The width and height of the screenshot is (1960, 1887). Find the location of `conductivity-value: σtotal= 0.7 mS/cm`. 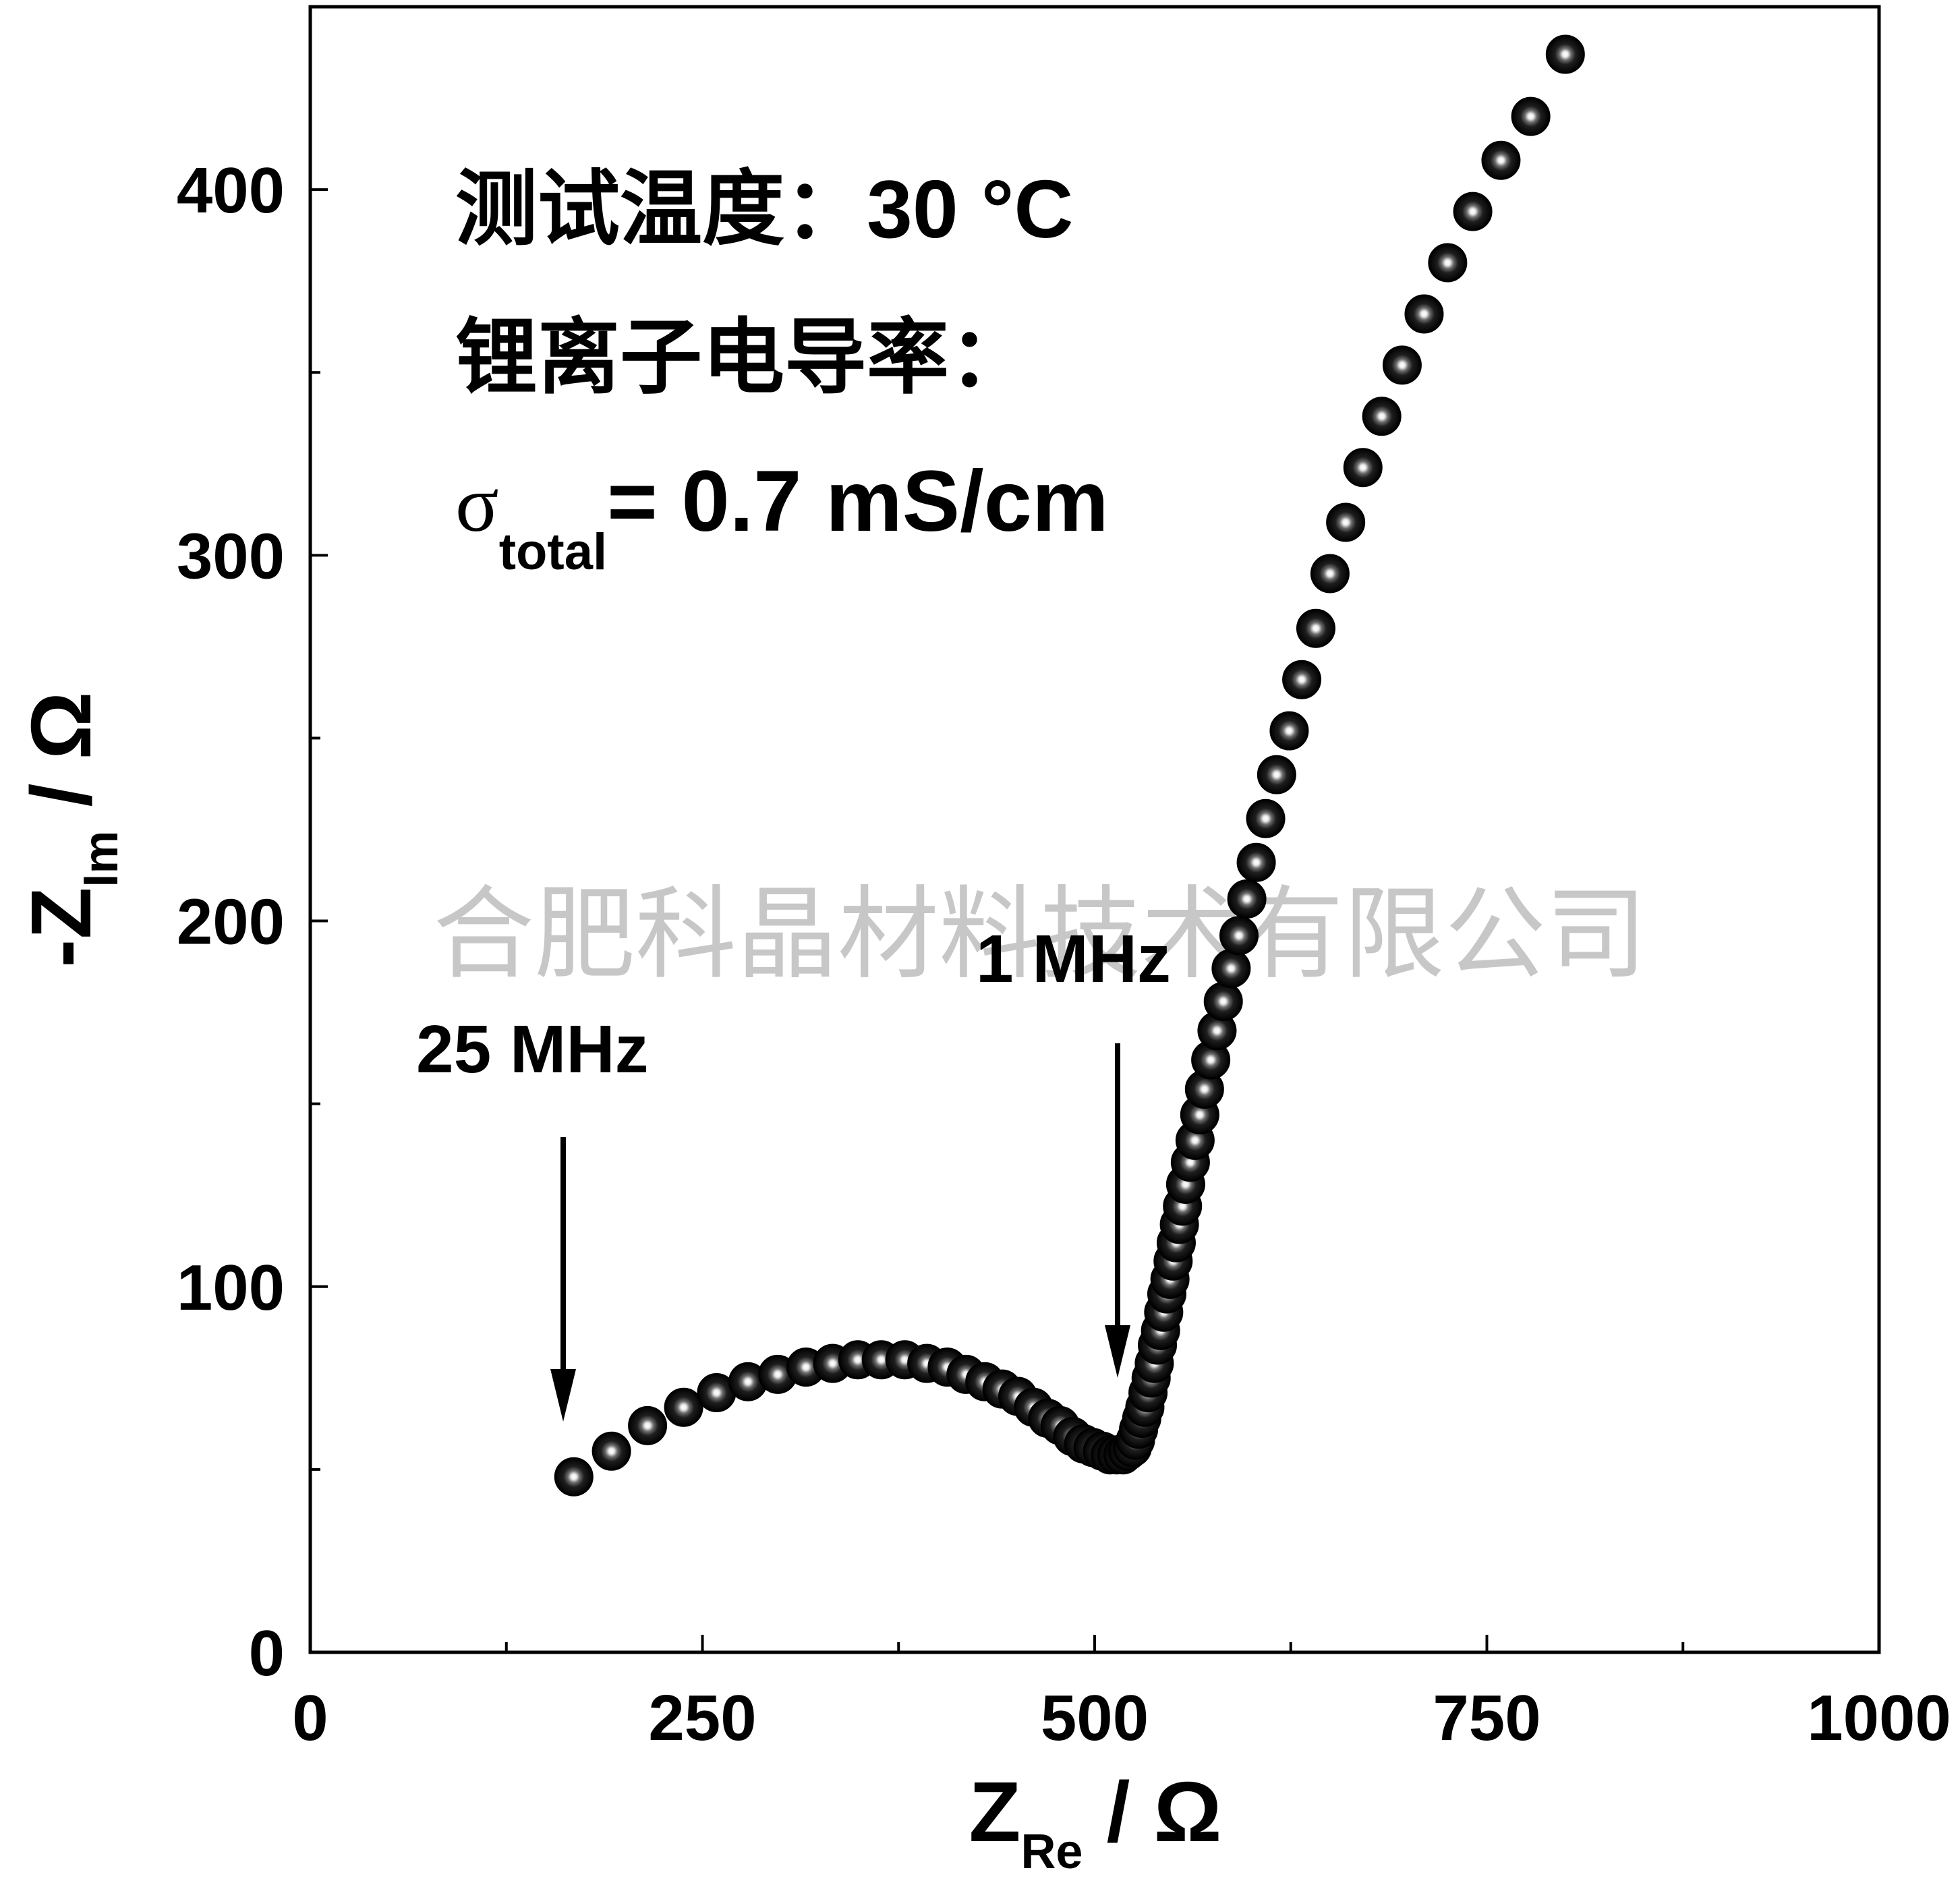

conductivity-value: σtotal= 0.7 mS/cm is located at coordinates (782, 517).